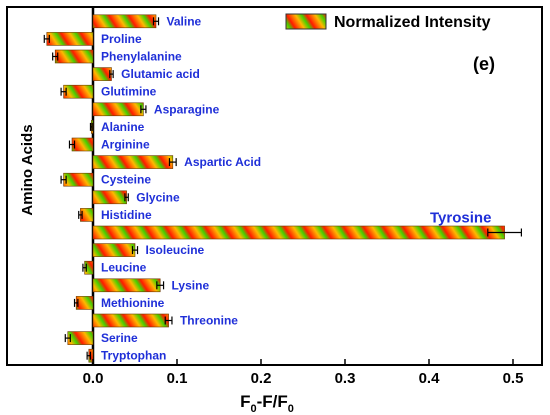 The height and width of the screenshot is (415, 550). I want to click on category-label-cysteine: Cysteine, so click(126, 180).